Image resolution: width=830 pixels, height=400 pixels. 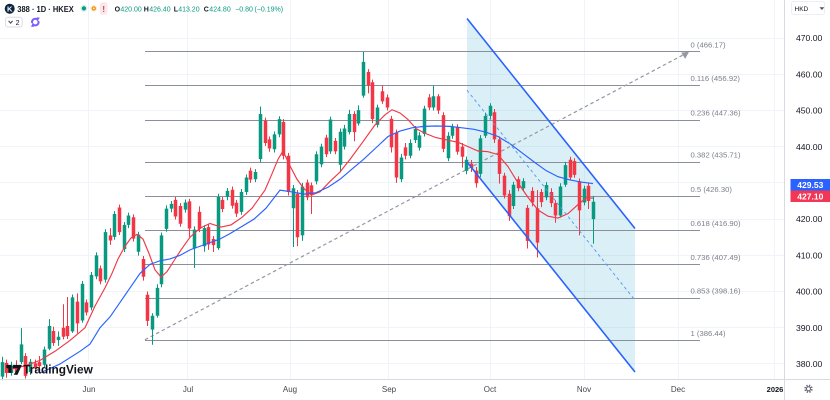 What do you see at coordinates (118, 9) in the screenshot?
I see `svg-text: O` at bounding box center [118, 9].